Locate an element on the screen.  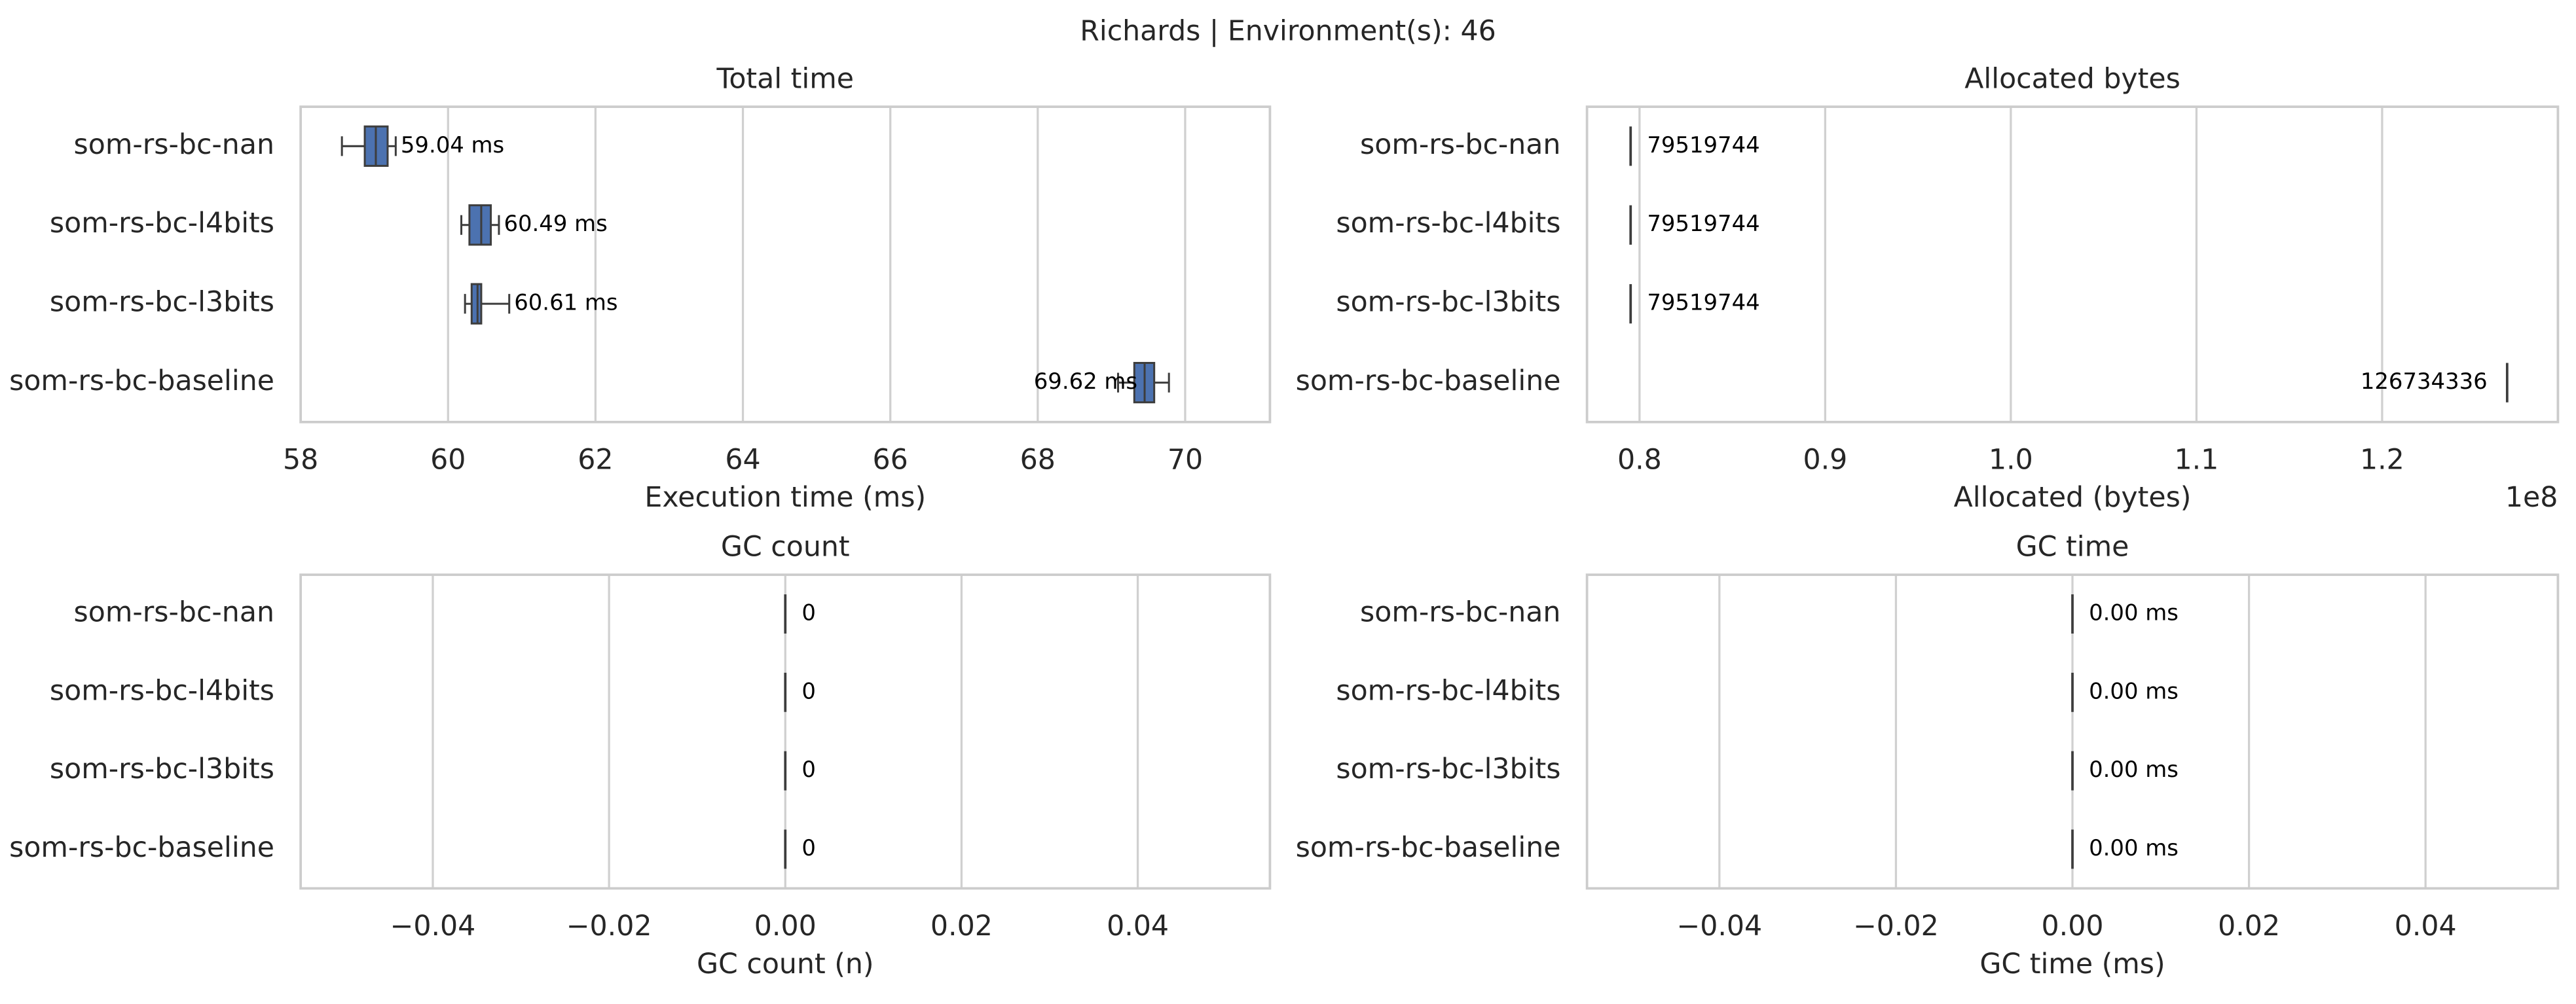
x-tick-label: 70 is located at coordinates (1185, 460).